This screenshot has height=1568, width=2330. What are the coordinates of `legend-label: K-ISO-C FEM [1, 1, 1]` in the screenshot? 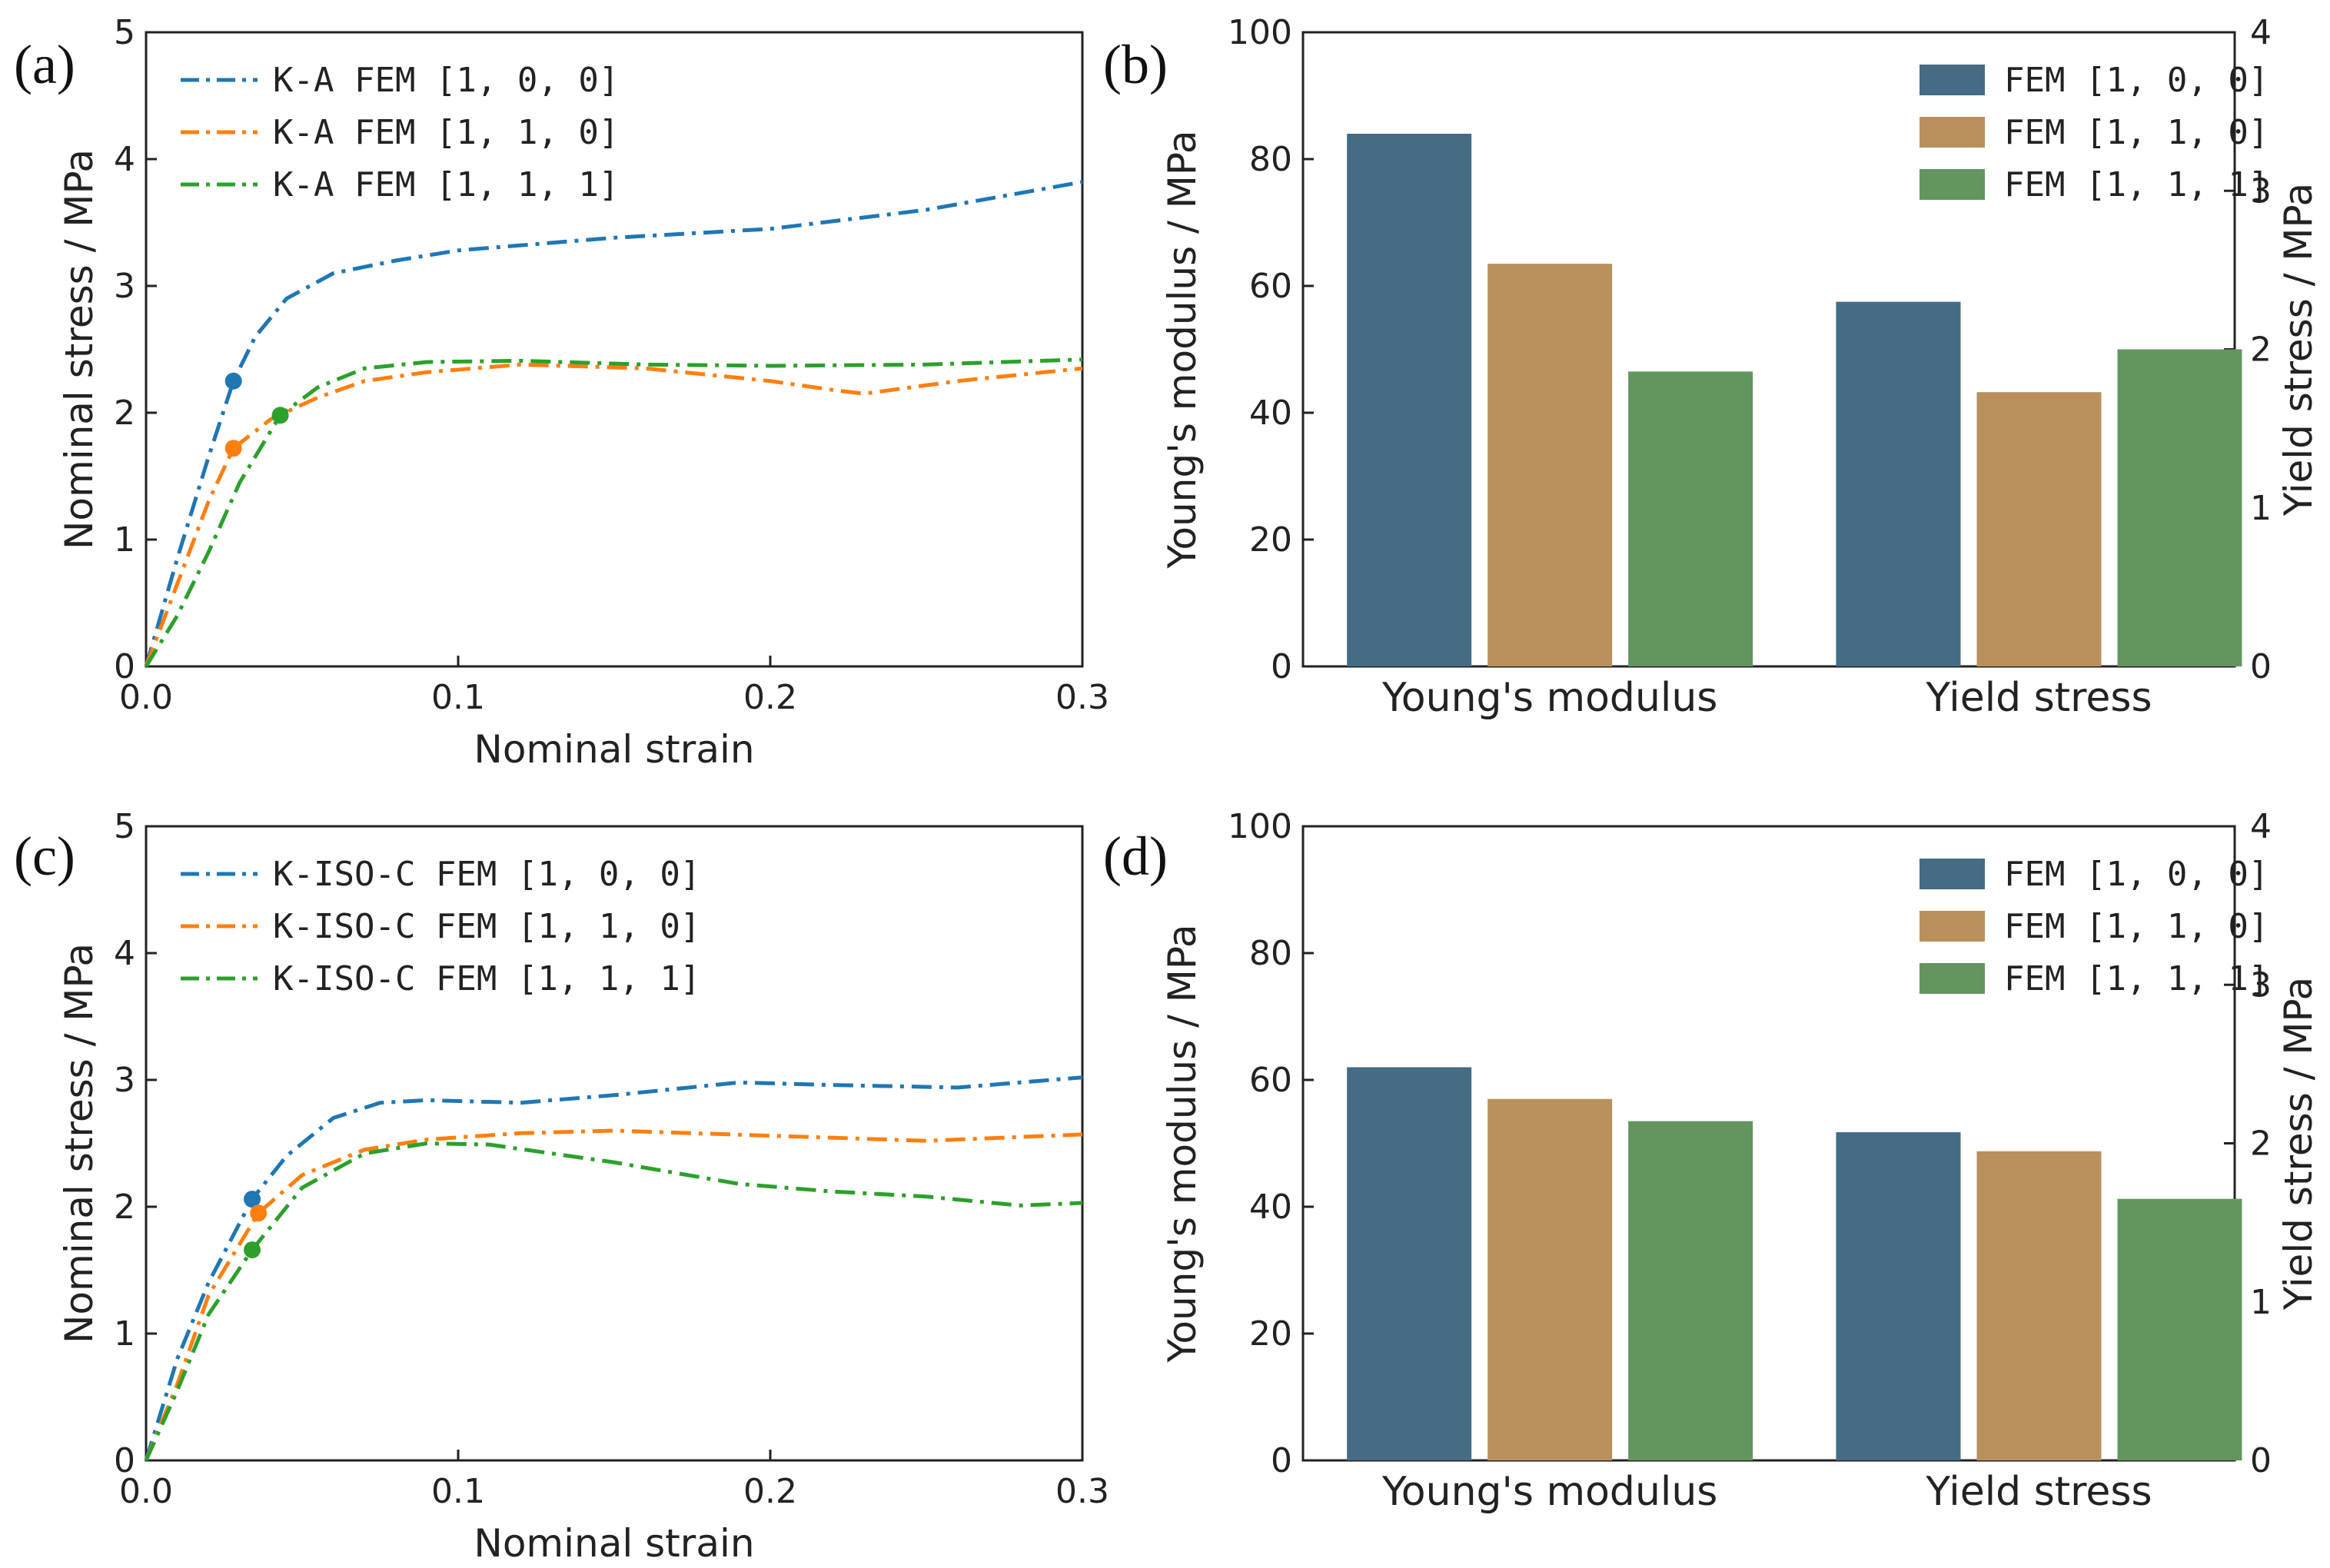 It's located at (486, 978).